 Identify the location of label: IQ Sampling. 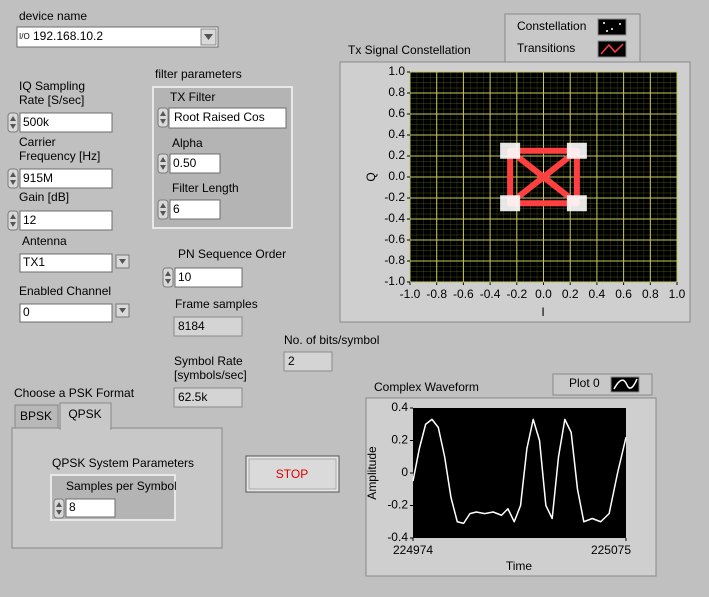
(52, 86).